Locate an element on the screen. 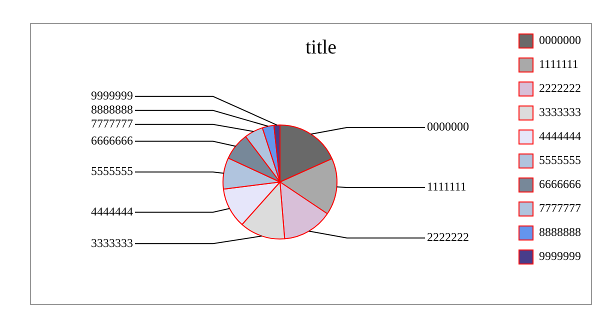  slice-label: 5555555 is located at coordinates (112, 171).